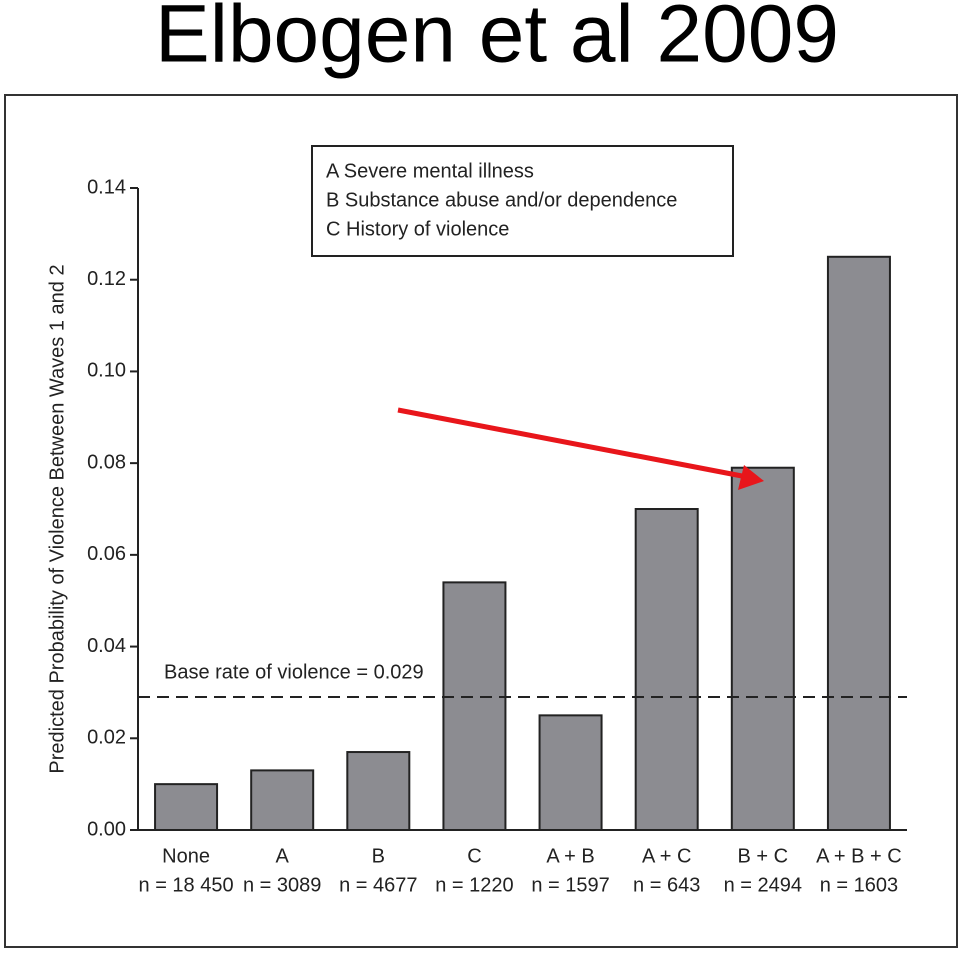  Describe the element at coordinates (378, 885) in the screenshot. I see `sample-size-label: n = 4677` at that location.